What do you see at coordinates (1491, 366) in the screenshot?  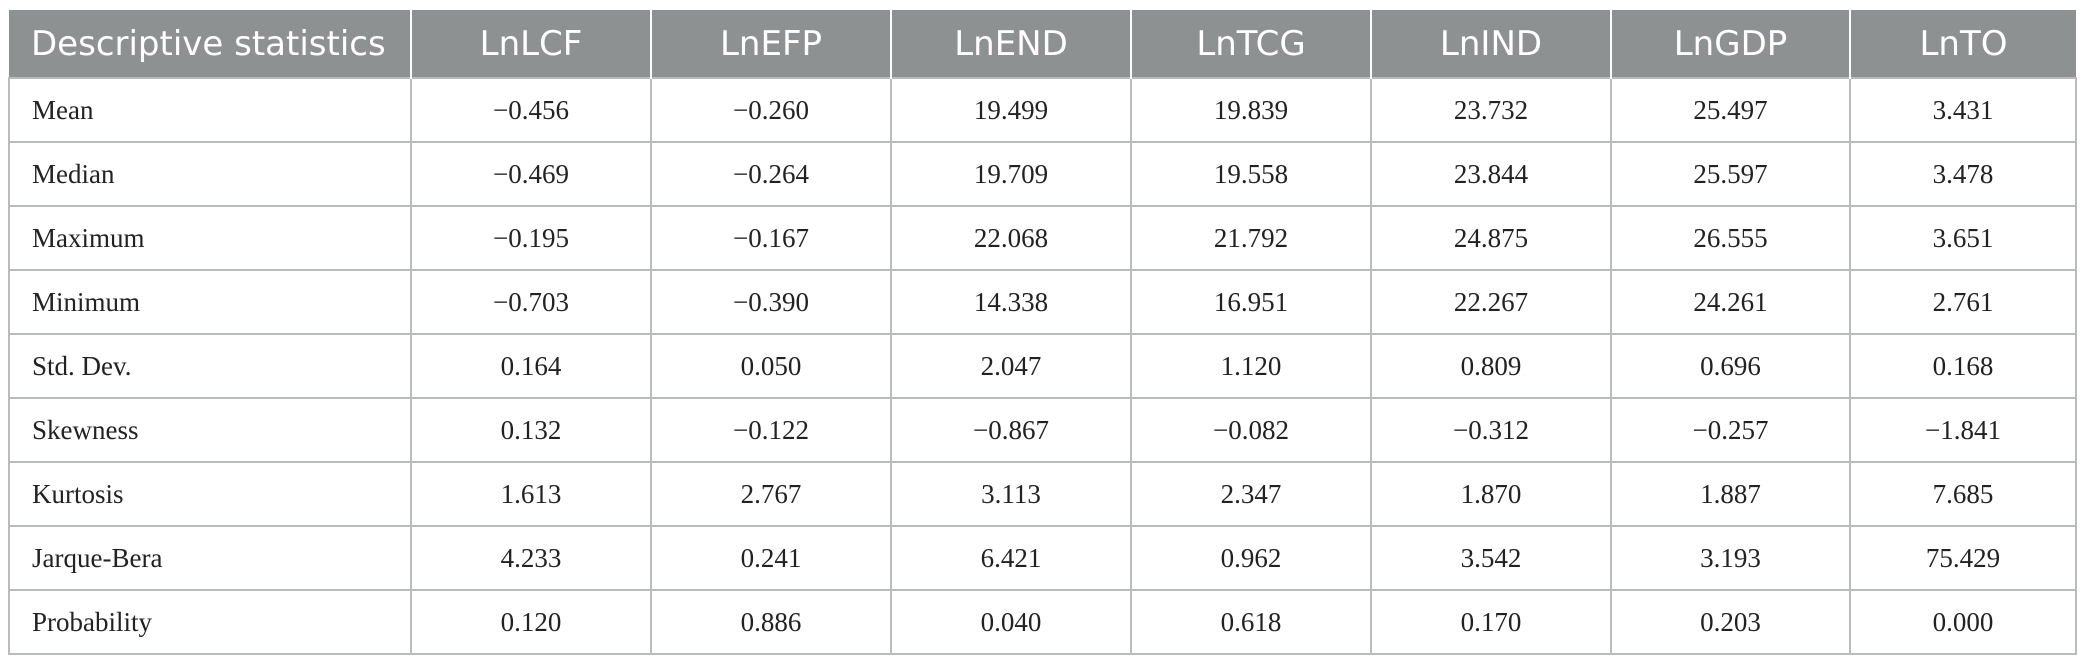 I see `table-cell: 0.809` at bounding box center [1491, 366].